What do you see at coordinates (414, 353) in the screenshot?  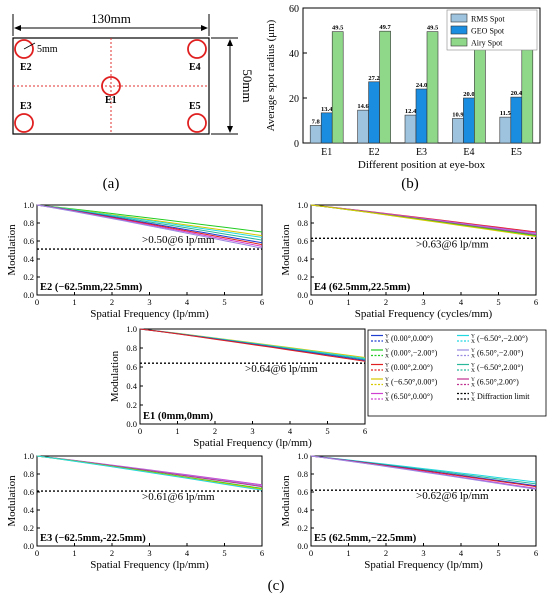 I see `legend-field-label: (0.00°,−2.00°)` at bounding box center [414, 353].